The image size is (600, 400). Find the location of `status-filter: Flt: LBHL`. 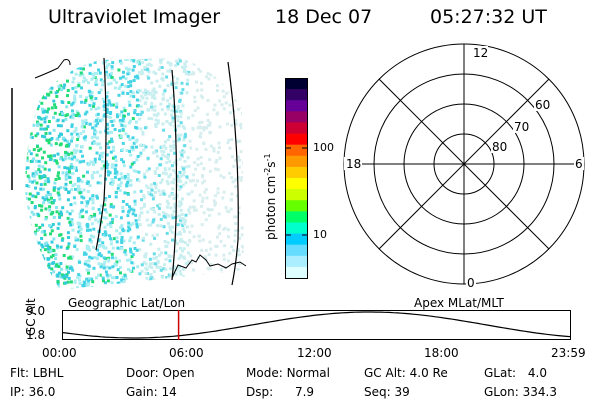

status-filter: Flt: LBHL is located at coordinates (37, 373).